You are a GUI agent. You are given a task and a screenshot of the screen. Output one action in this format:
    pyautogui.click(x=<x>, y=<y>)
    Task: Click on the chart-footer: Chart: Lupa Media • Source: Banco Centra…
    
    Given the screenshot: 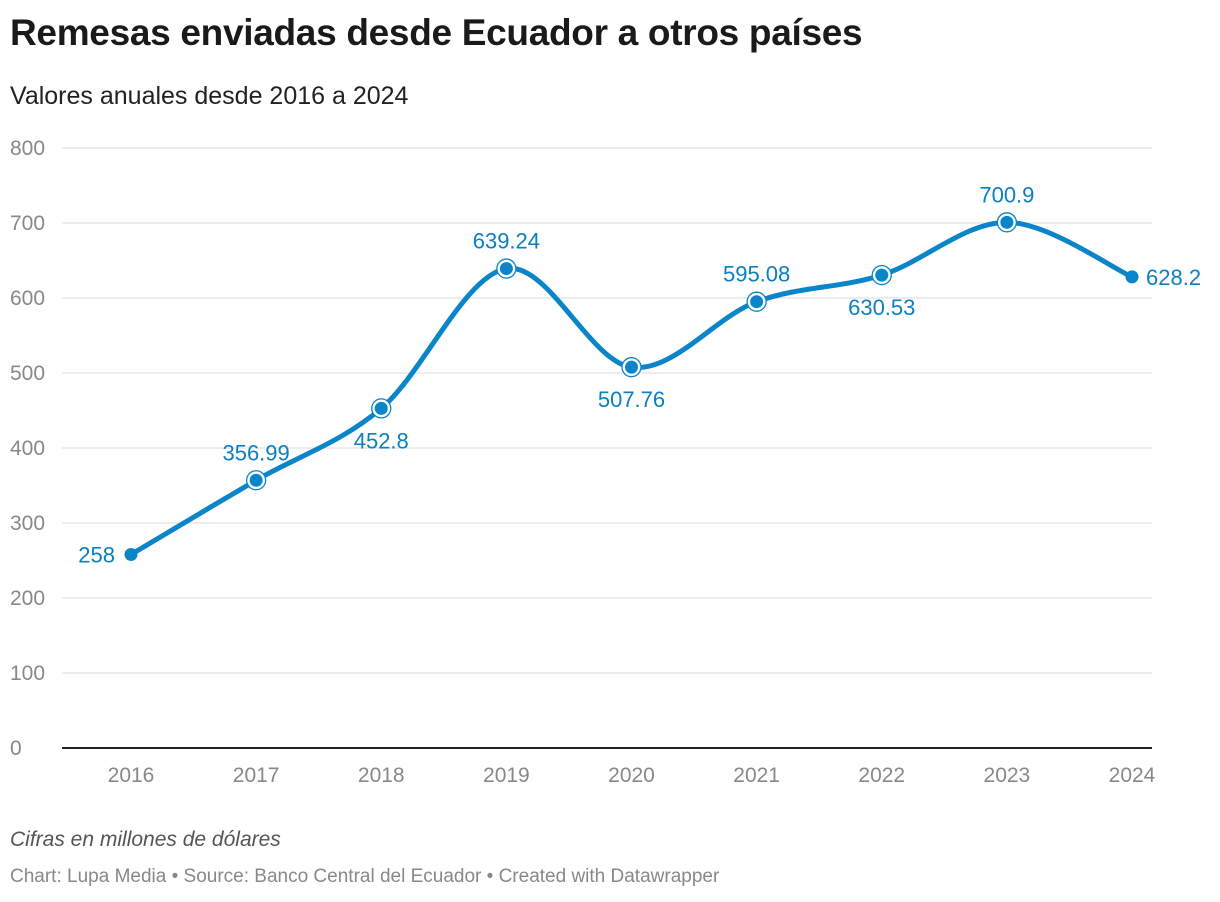 What is the action you would take?
    pyautogui.click(x=365, y=876)
    